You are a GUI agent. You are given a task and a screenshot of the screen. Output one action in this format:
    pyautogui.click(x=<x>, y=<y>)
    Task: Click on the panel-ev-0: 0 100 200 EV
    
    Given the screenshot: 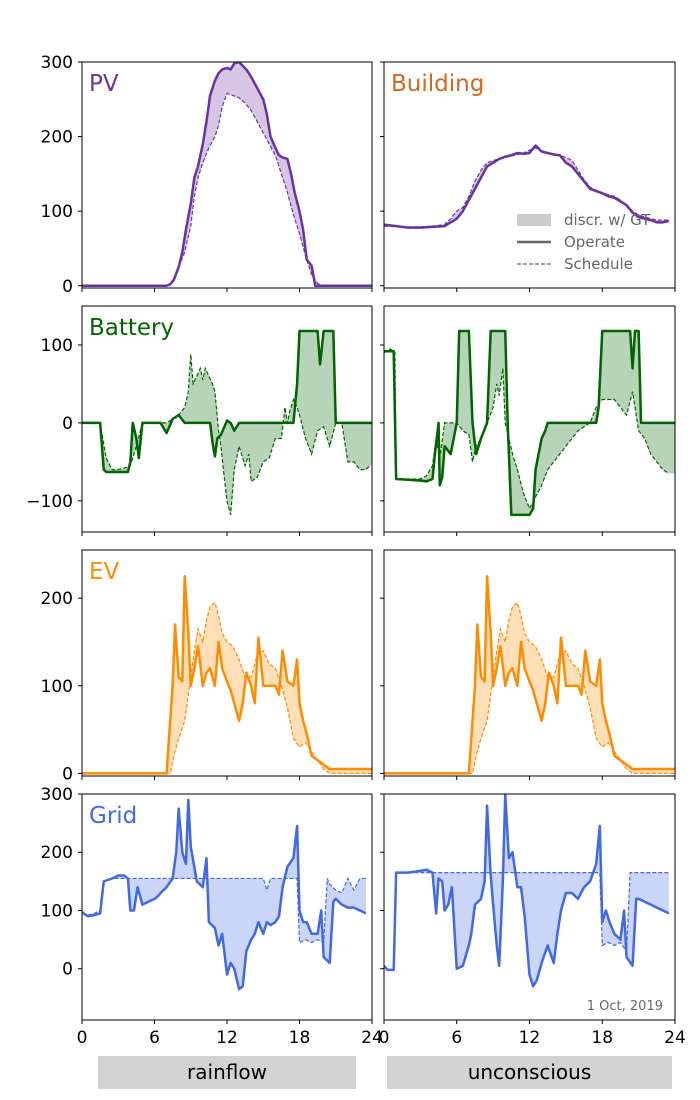 What is the action you would take?
    pyautogui.click(x=207, y=666)
    